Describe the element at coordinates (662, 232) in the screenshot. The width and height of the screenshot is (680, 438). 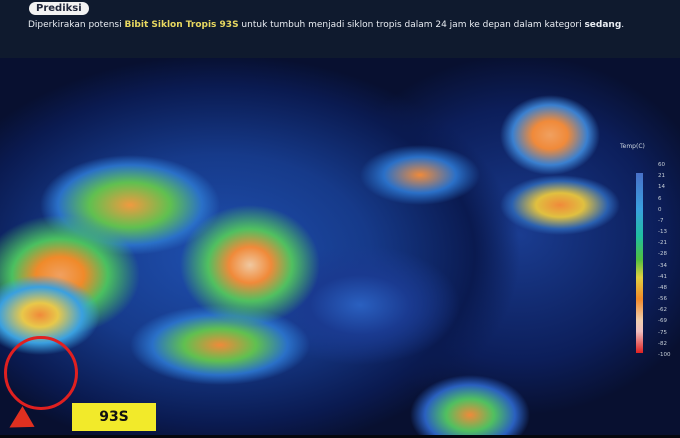
I see `legend-tick: -13` at that location.